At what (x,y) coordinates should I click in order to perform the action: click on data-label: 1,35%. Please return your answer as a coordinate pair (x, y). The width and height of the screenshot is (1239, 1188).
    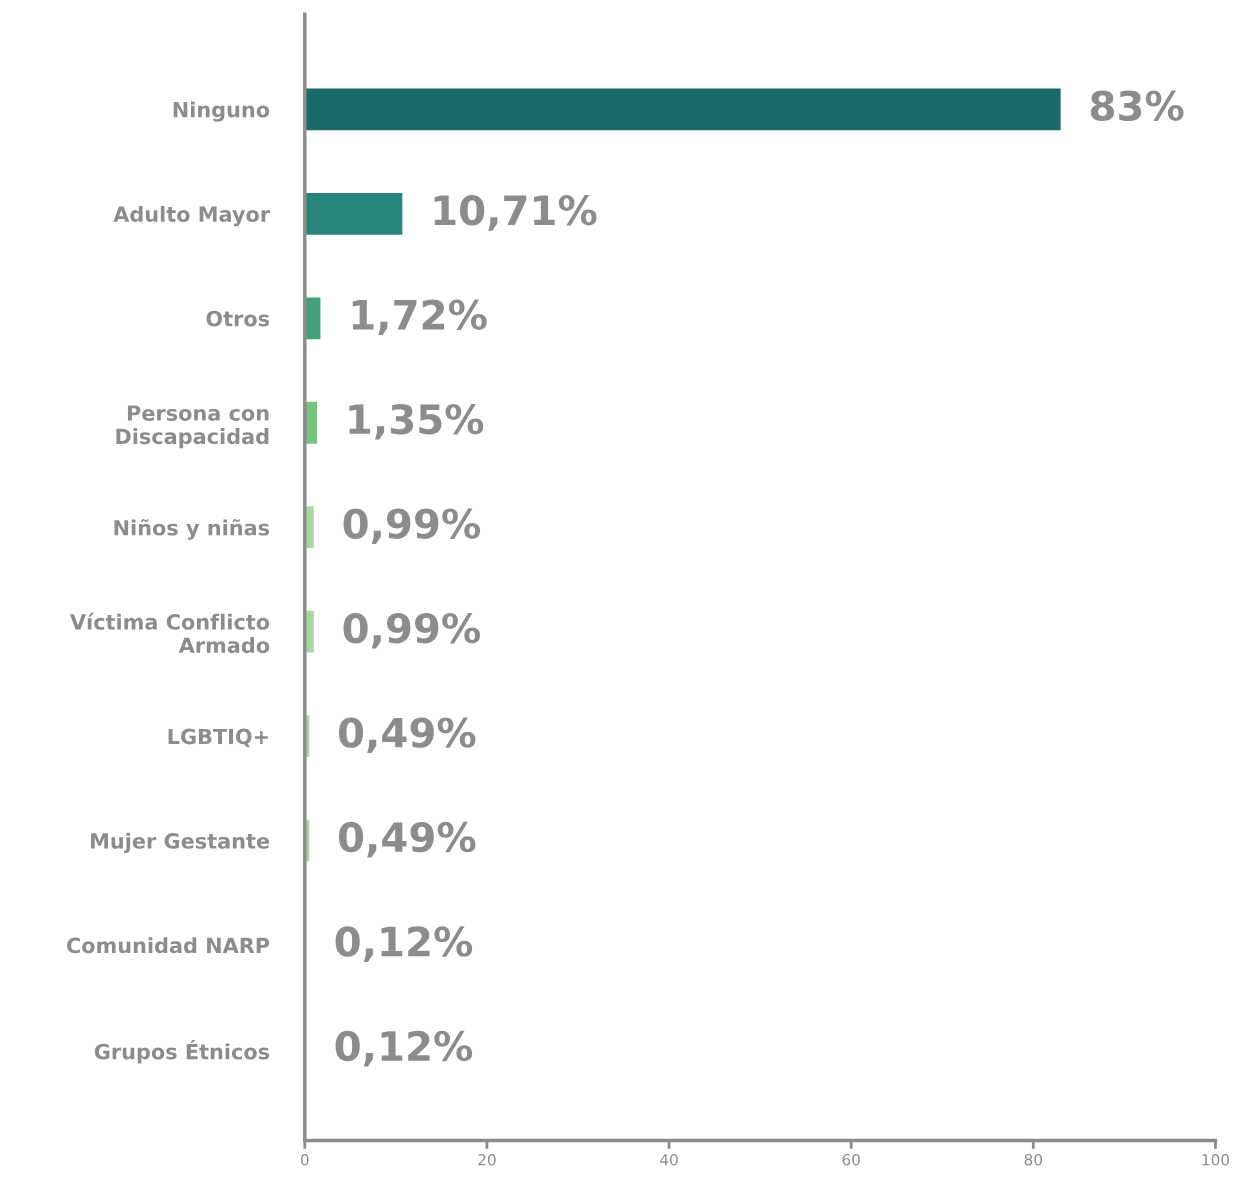
    Looking at the image, I should click on (416, 421).